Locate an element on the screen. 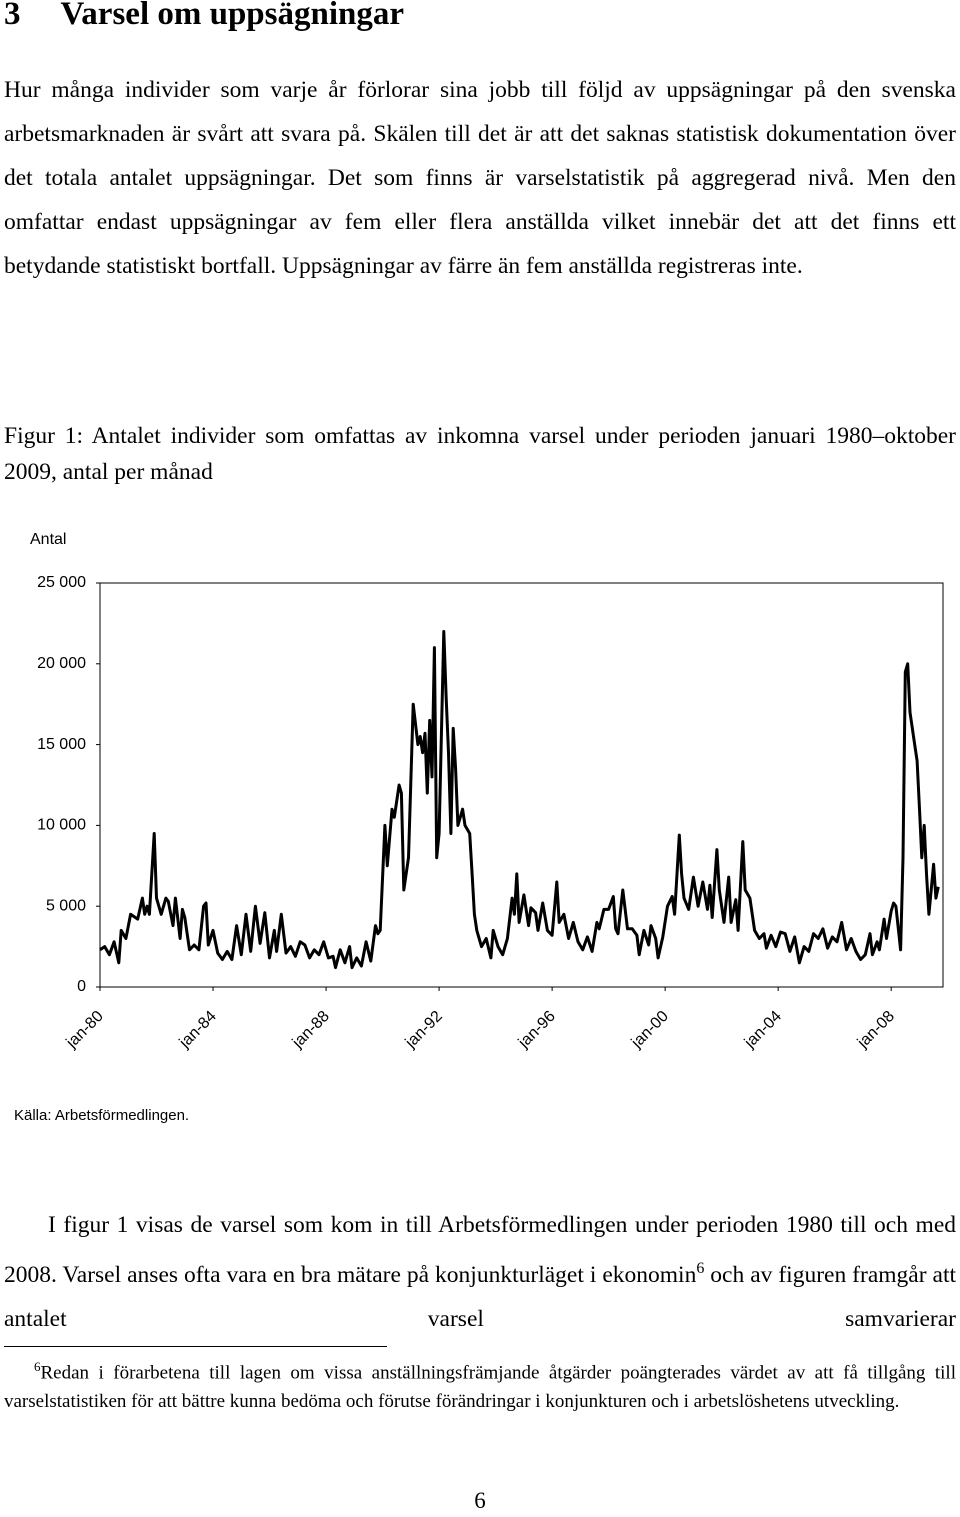  x-tick-label: jan-08 is located at coordinates (876, 1030).